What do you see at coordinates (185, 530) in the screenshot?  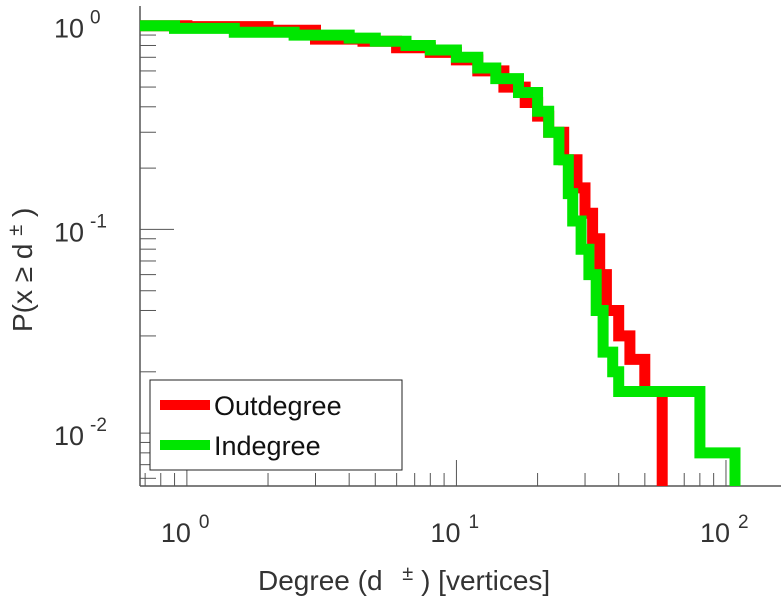 I see `x-tick-label: 10 0` at bounding box center [185, 530].